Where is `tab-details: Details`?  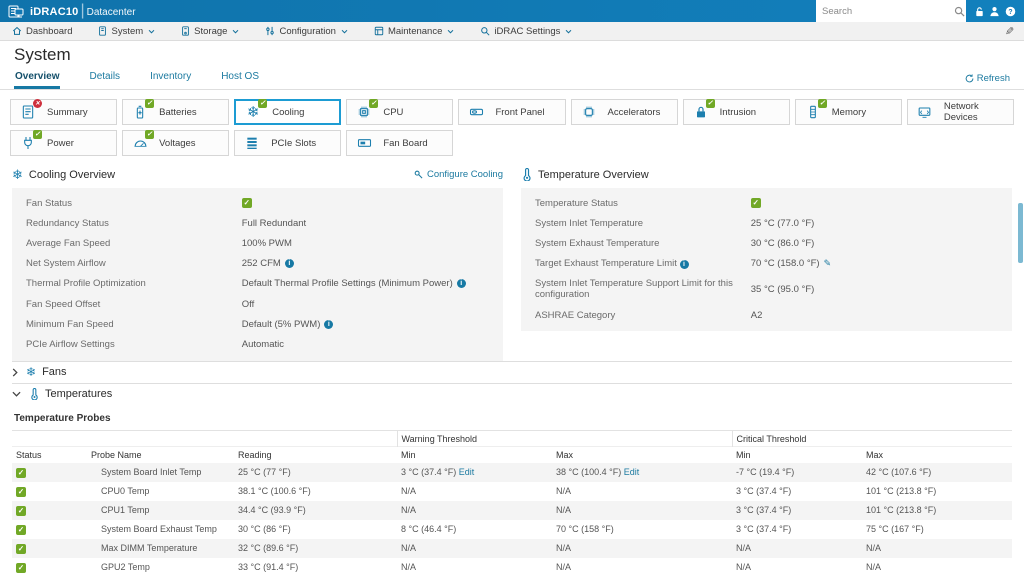
tab-details: Details is located at coordinates (105, 76).